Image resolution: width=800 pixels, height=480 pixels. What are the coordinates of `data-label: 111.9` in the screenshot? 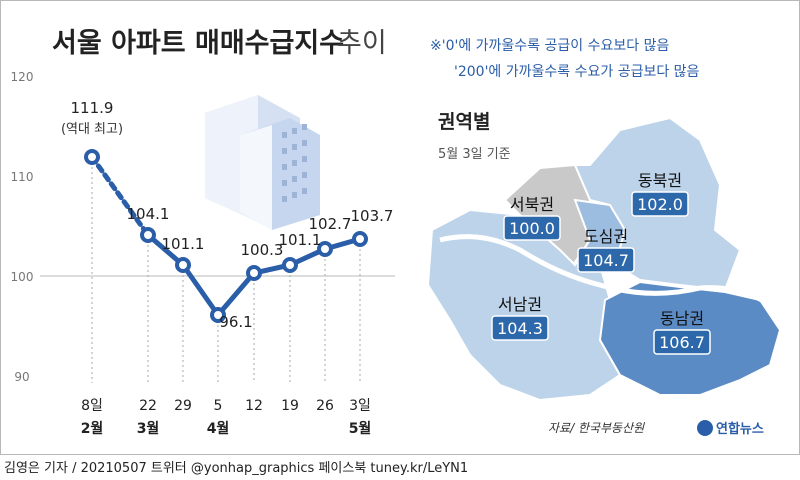 It's located at (92, 108).